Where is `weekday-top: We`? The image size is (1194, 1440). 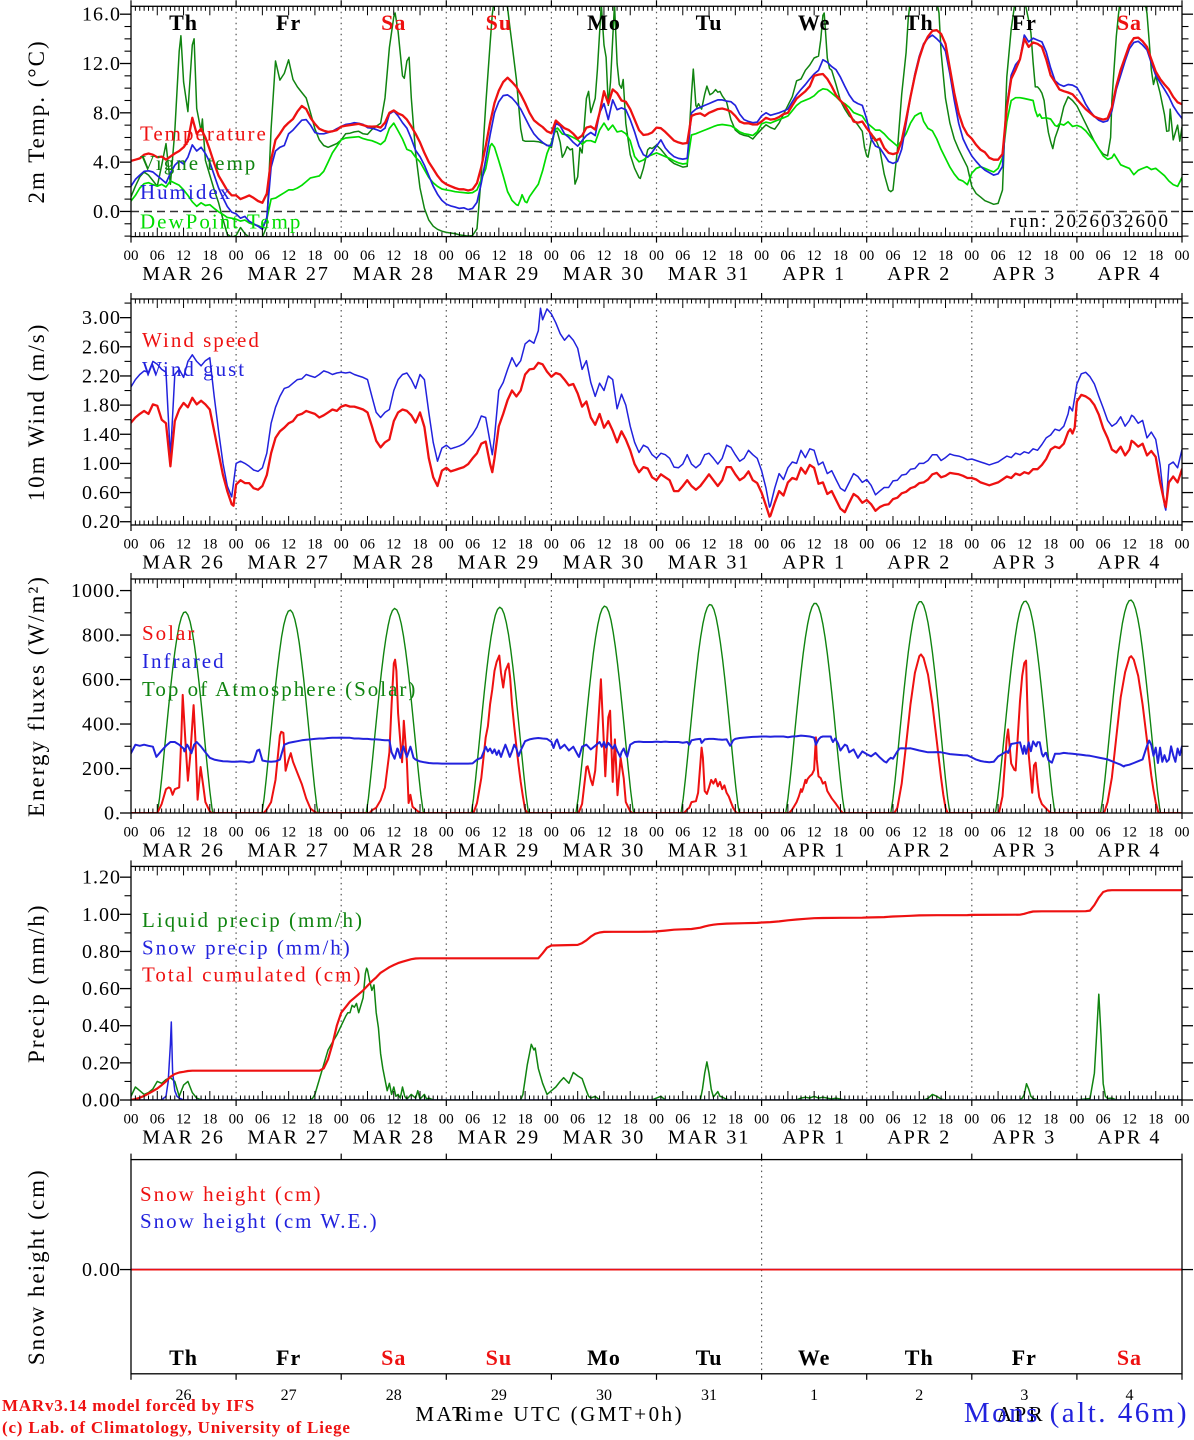 weekday-top: We is located at coordinates (814, 22).